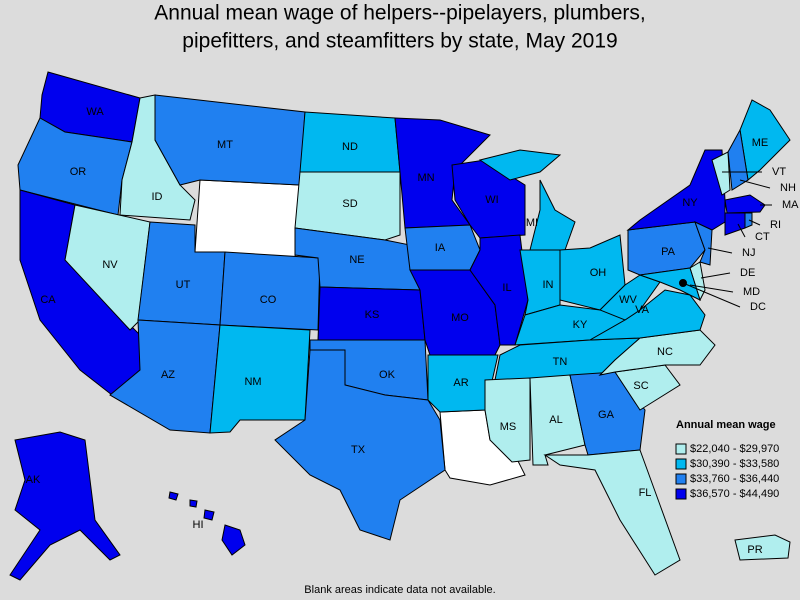 The image size is (800, 600). What do you see at coordinates (747, 273) in the screenshot?
I see `state-label: DE` at bounding box center [747, 273].